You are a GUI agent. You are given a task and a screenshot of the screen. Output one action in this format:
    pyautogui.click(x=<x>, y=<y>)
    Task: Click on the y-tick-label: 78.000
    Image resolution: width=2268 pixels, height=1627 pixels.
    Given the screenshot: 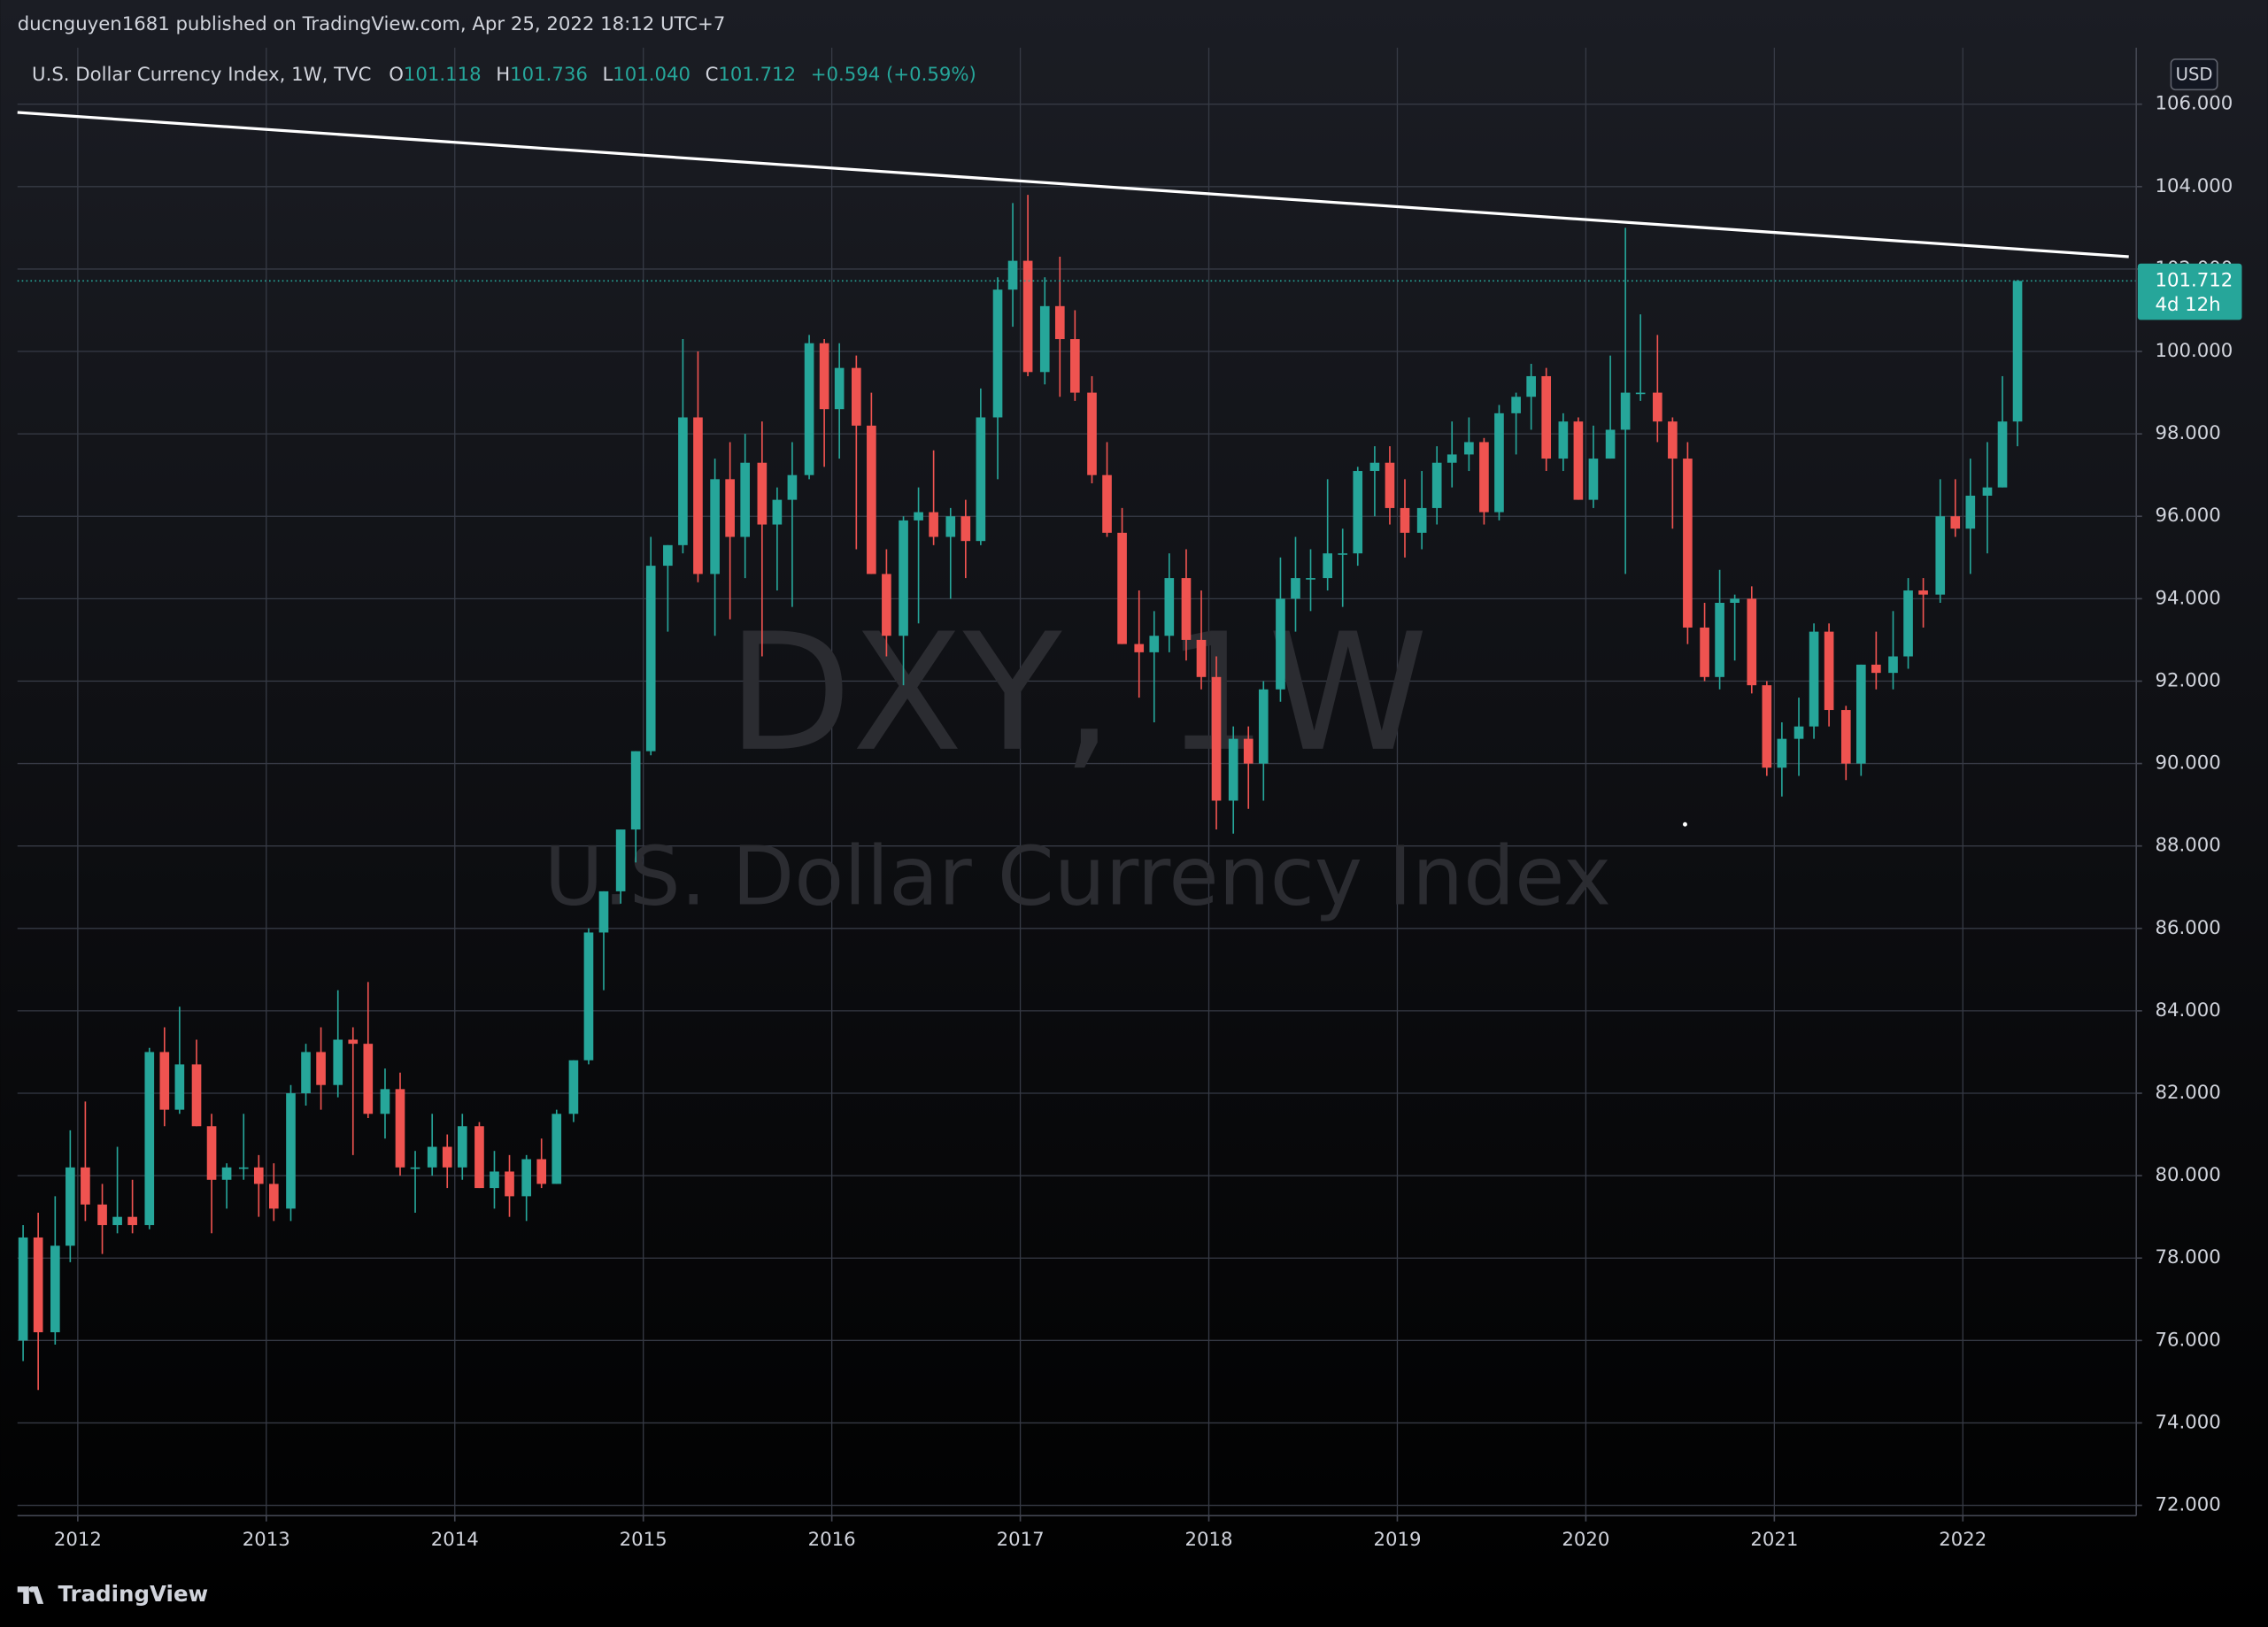 What is the action you would take?
    pyautogui.click(x=2187, y=1257)
    